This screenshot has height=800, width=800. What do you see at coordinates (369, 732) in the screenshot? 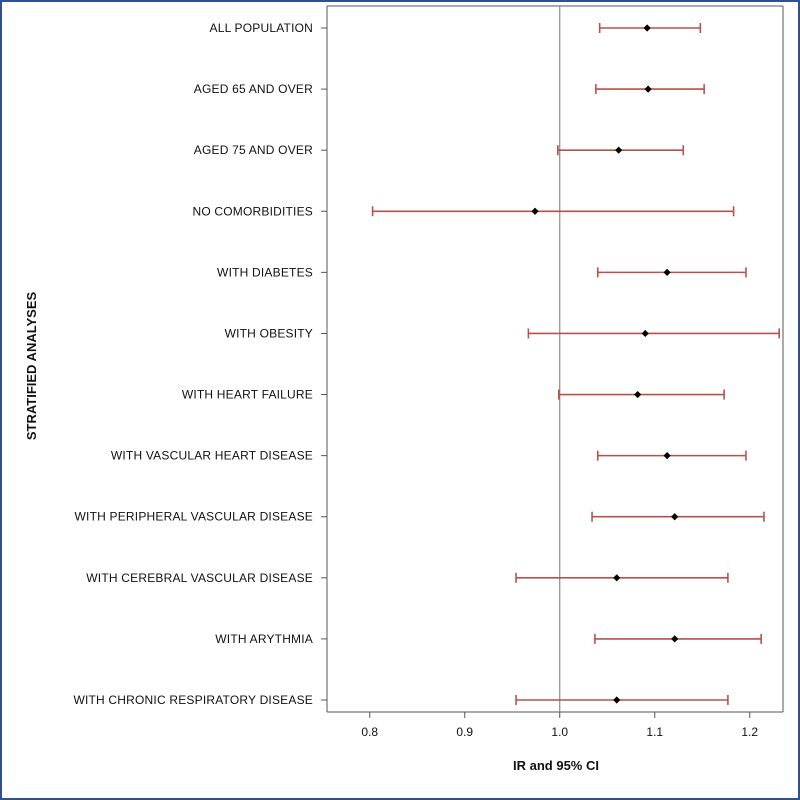
I see `x-tick-label: 0.8` at bounding box center [369, 732].